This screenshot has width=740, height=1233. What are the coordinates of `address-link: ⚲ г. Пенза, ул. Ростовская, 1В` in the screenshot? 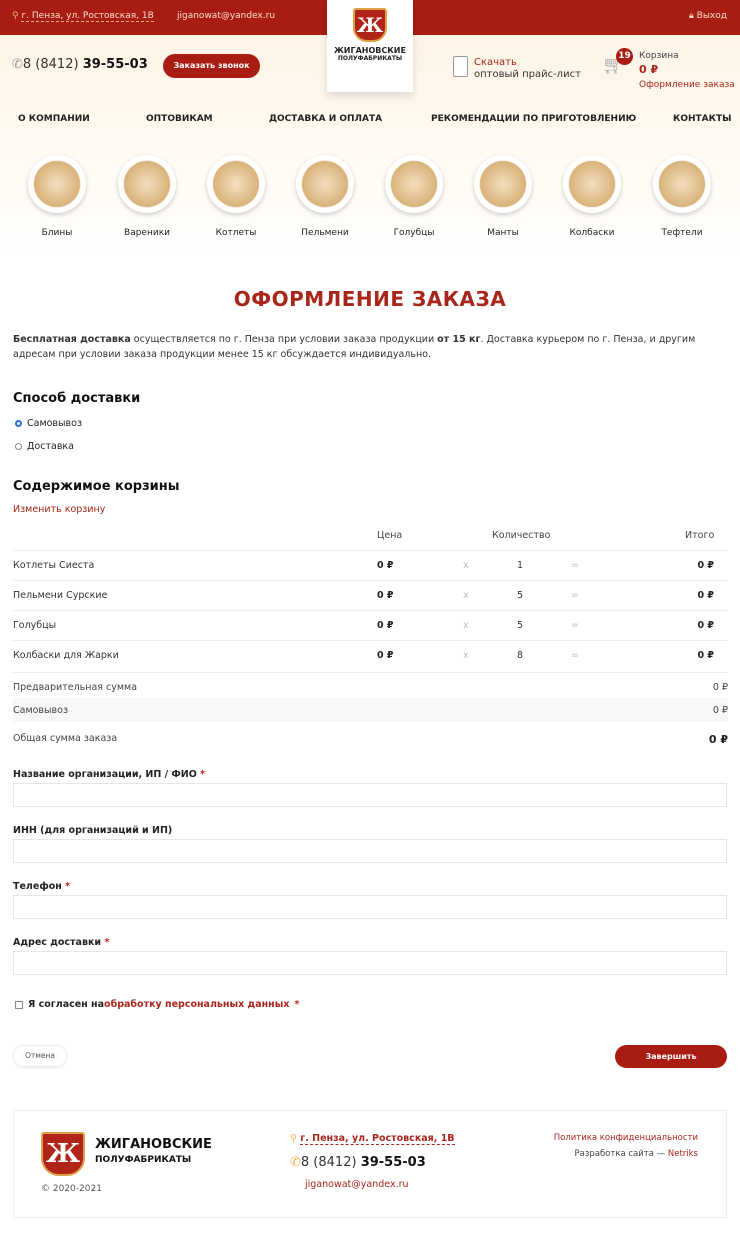 It's located at (83, 16).